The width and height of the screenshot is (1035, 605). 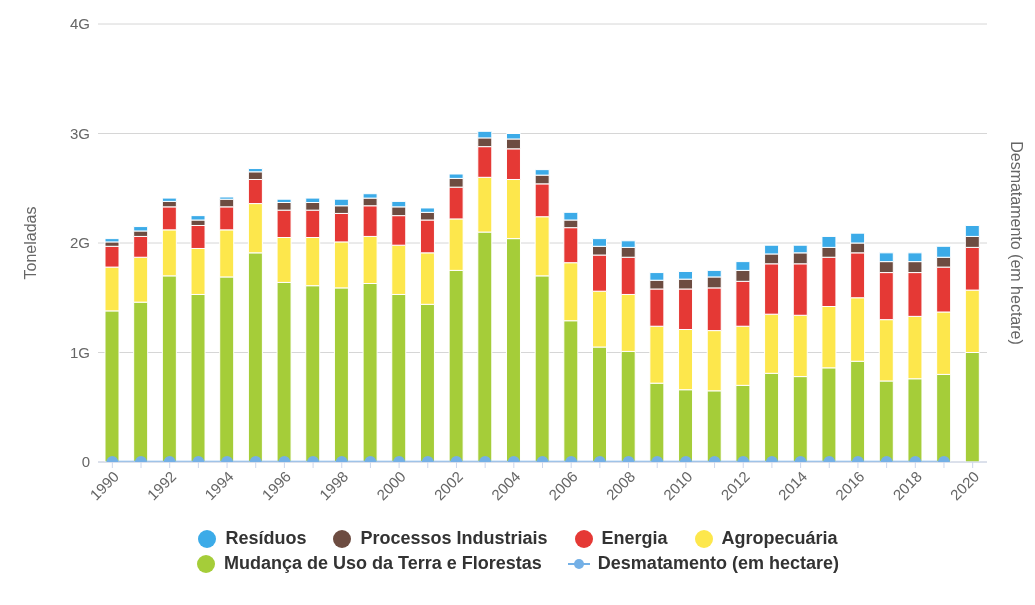 I want to click on y-tick-label: 1G, so click(x=79, y=352).